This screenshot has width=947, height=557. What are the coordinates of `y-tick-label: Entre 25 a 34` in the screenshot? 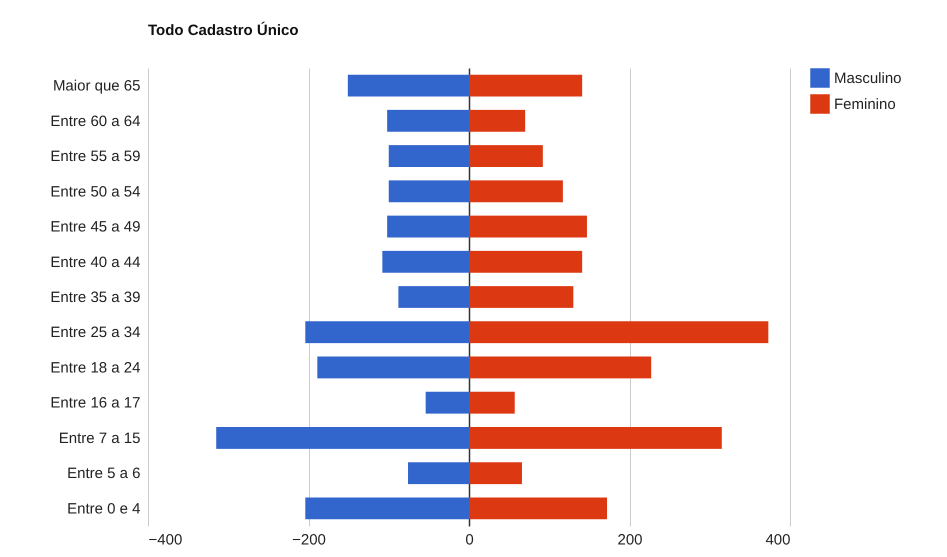 It's located at (95, 333).